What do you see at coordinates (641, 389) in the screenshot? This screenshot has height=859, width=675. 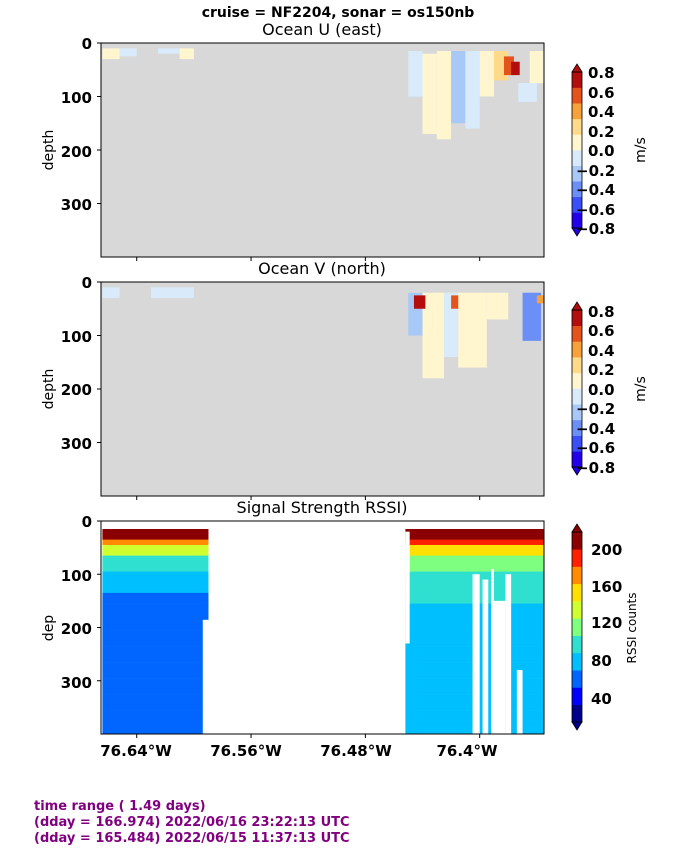 I see `panel-v-colorbar-label: m/s` at bounding box center [641, 389].